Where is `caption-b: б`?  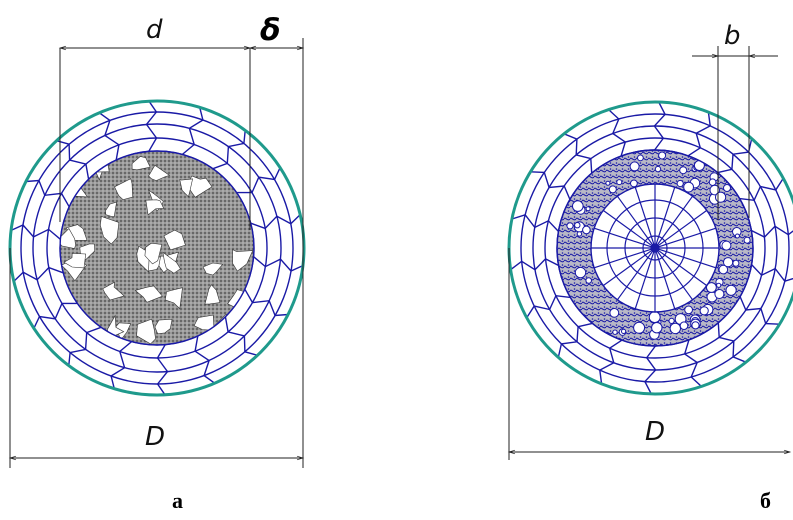 caption-b: б is located at coordinates (765, 500).